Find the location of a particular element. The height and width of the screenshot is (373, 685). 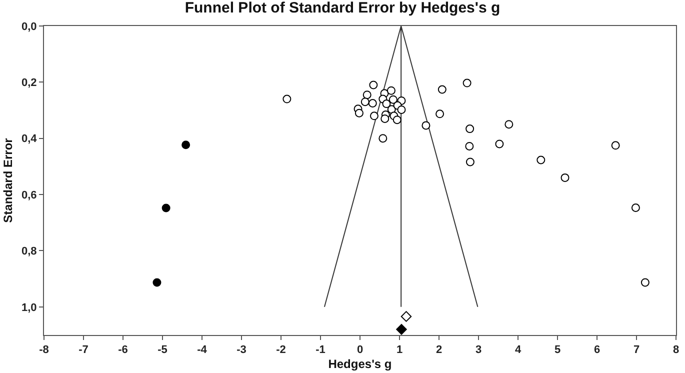

x-tick-label: 0 is located at coordinates (360, 350).